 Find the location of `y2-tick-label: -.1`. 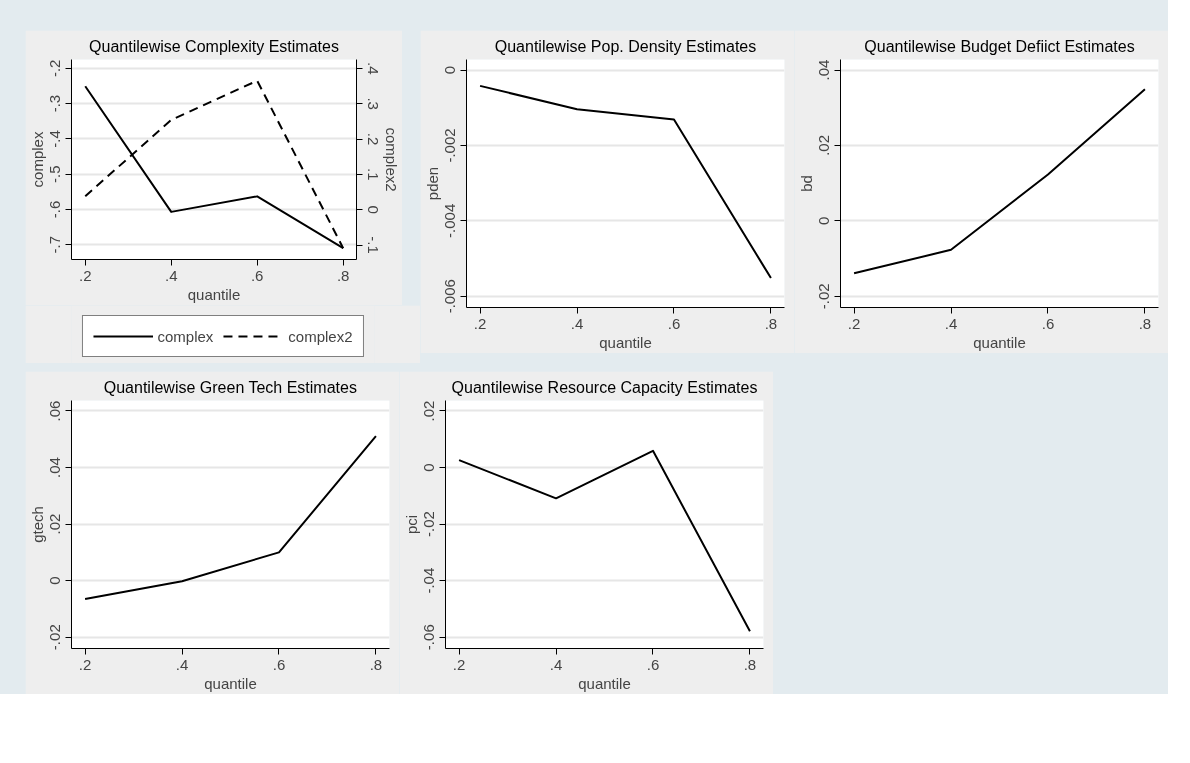

y2-tick-label: -.1 is located at coordinates (373, 245).